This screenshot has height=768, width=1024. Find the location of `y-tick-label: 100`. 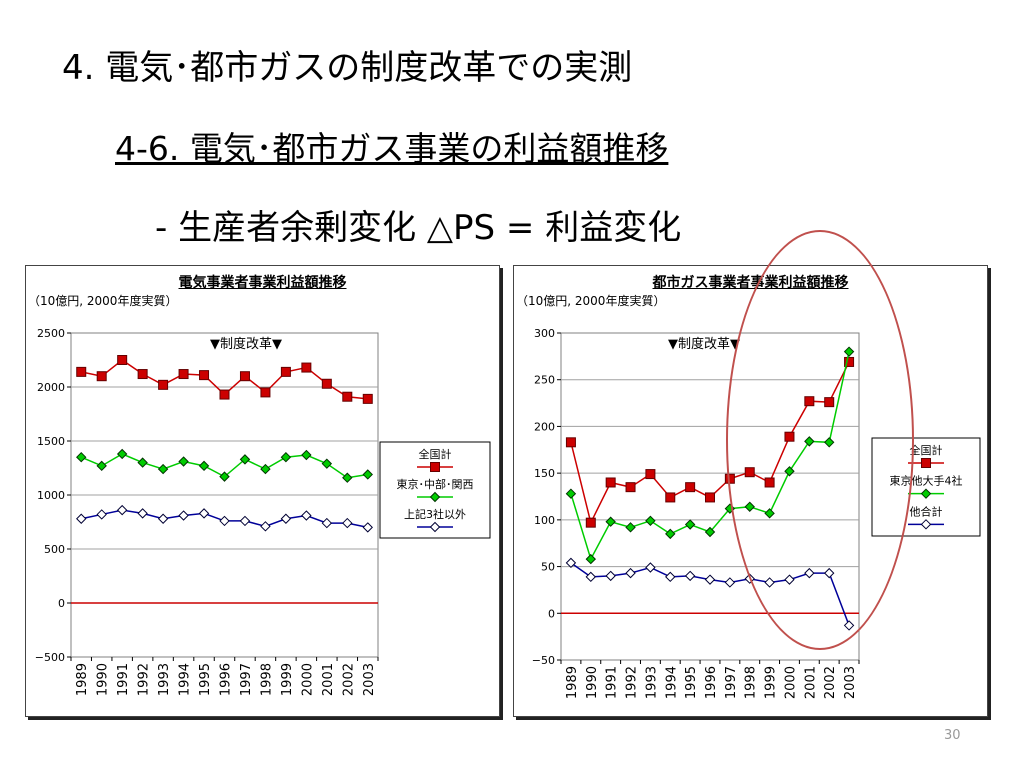

y-tick-label: 100 is located at coordinates (544, 520).